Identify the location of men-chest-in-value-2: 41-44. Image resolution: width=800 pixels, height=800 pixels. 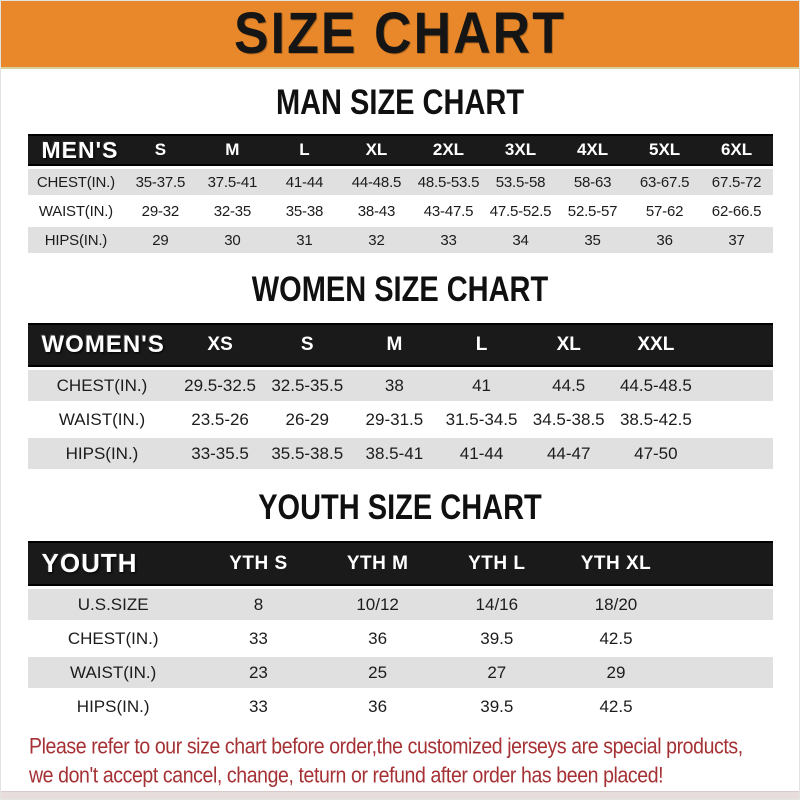
(304, 182).